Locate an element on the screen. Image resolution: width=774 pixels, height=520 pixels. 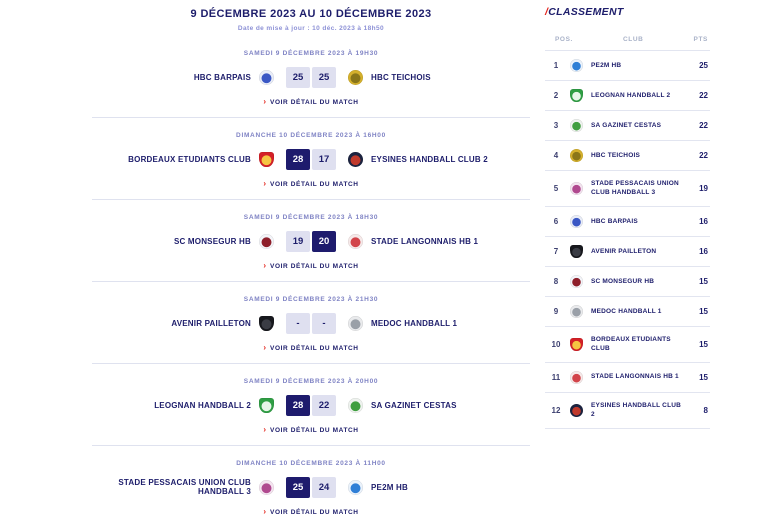
club-name: HBC BARPAIS is located at coordinates (614, 221).